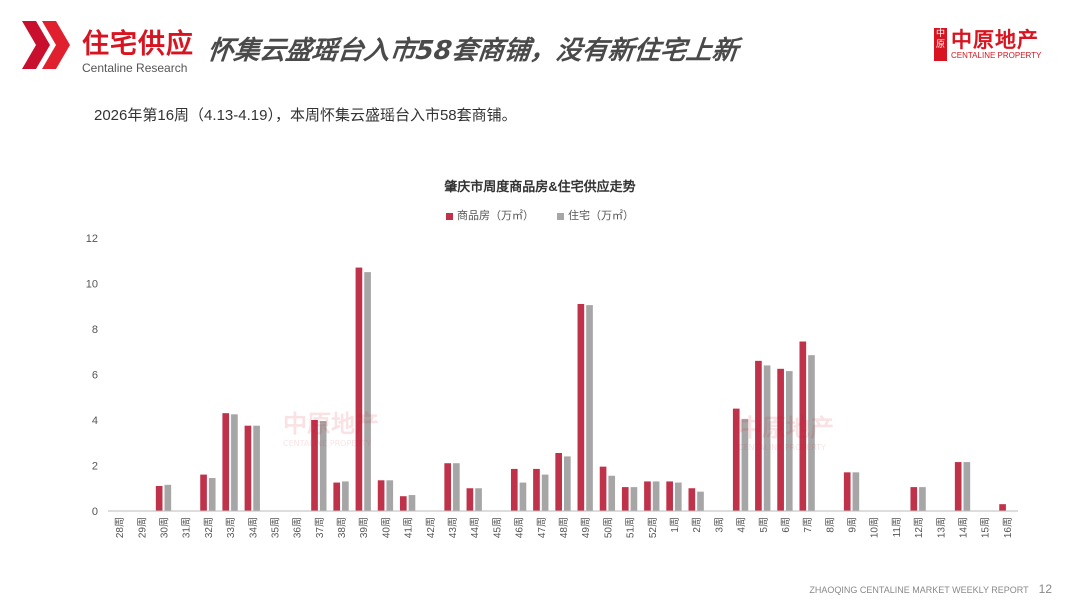  What do you see at coordinates (742, 525) in the screenshot?
I see `x-tick-label: 4周` at bounding box center [742, 525].